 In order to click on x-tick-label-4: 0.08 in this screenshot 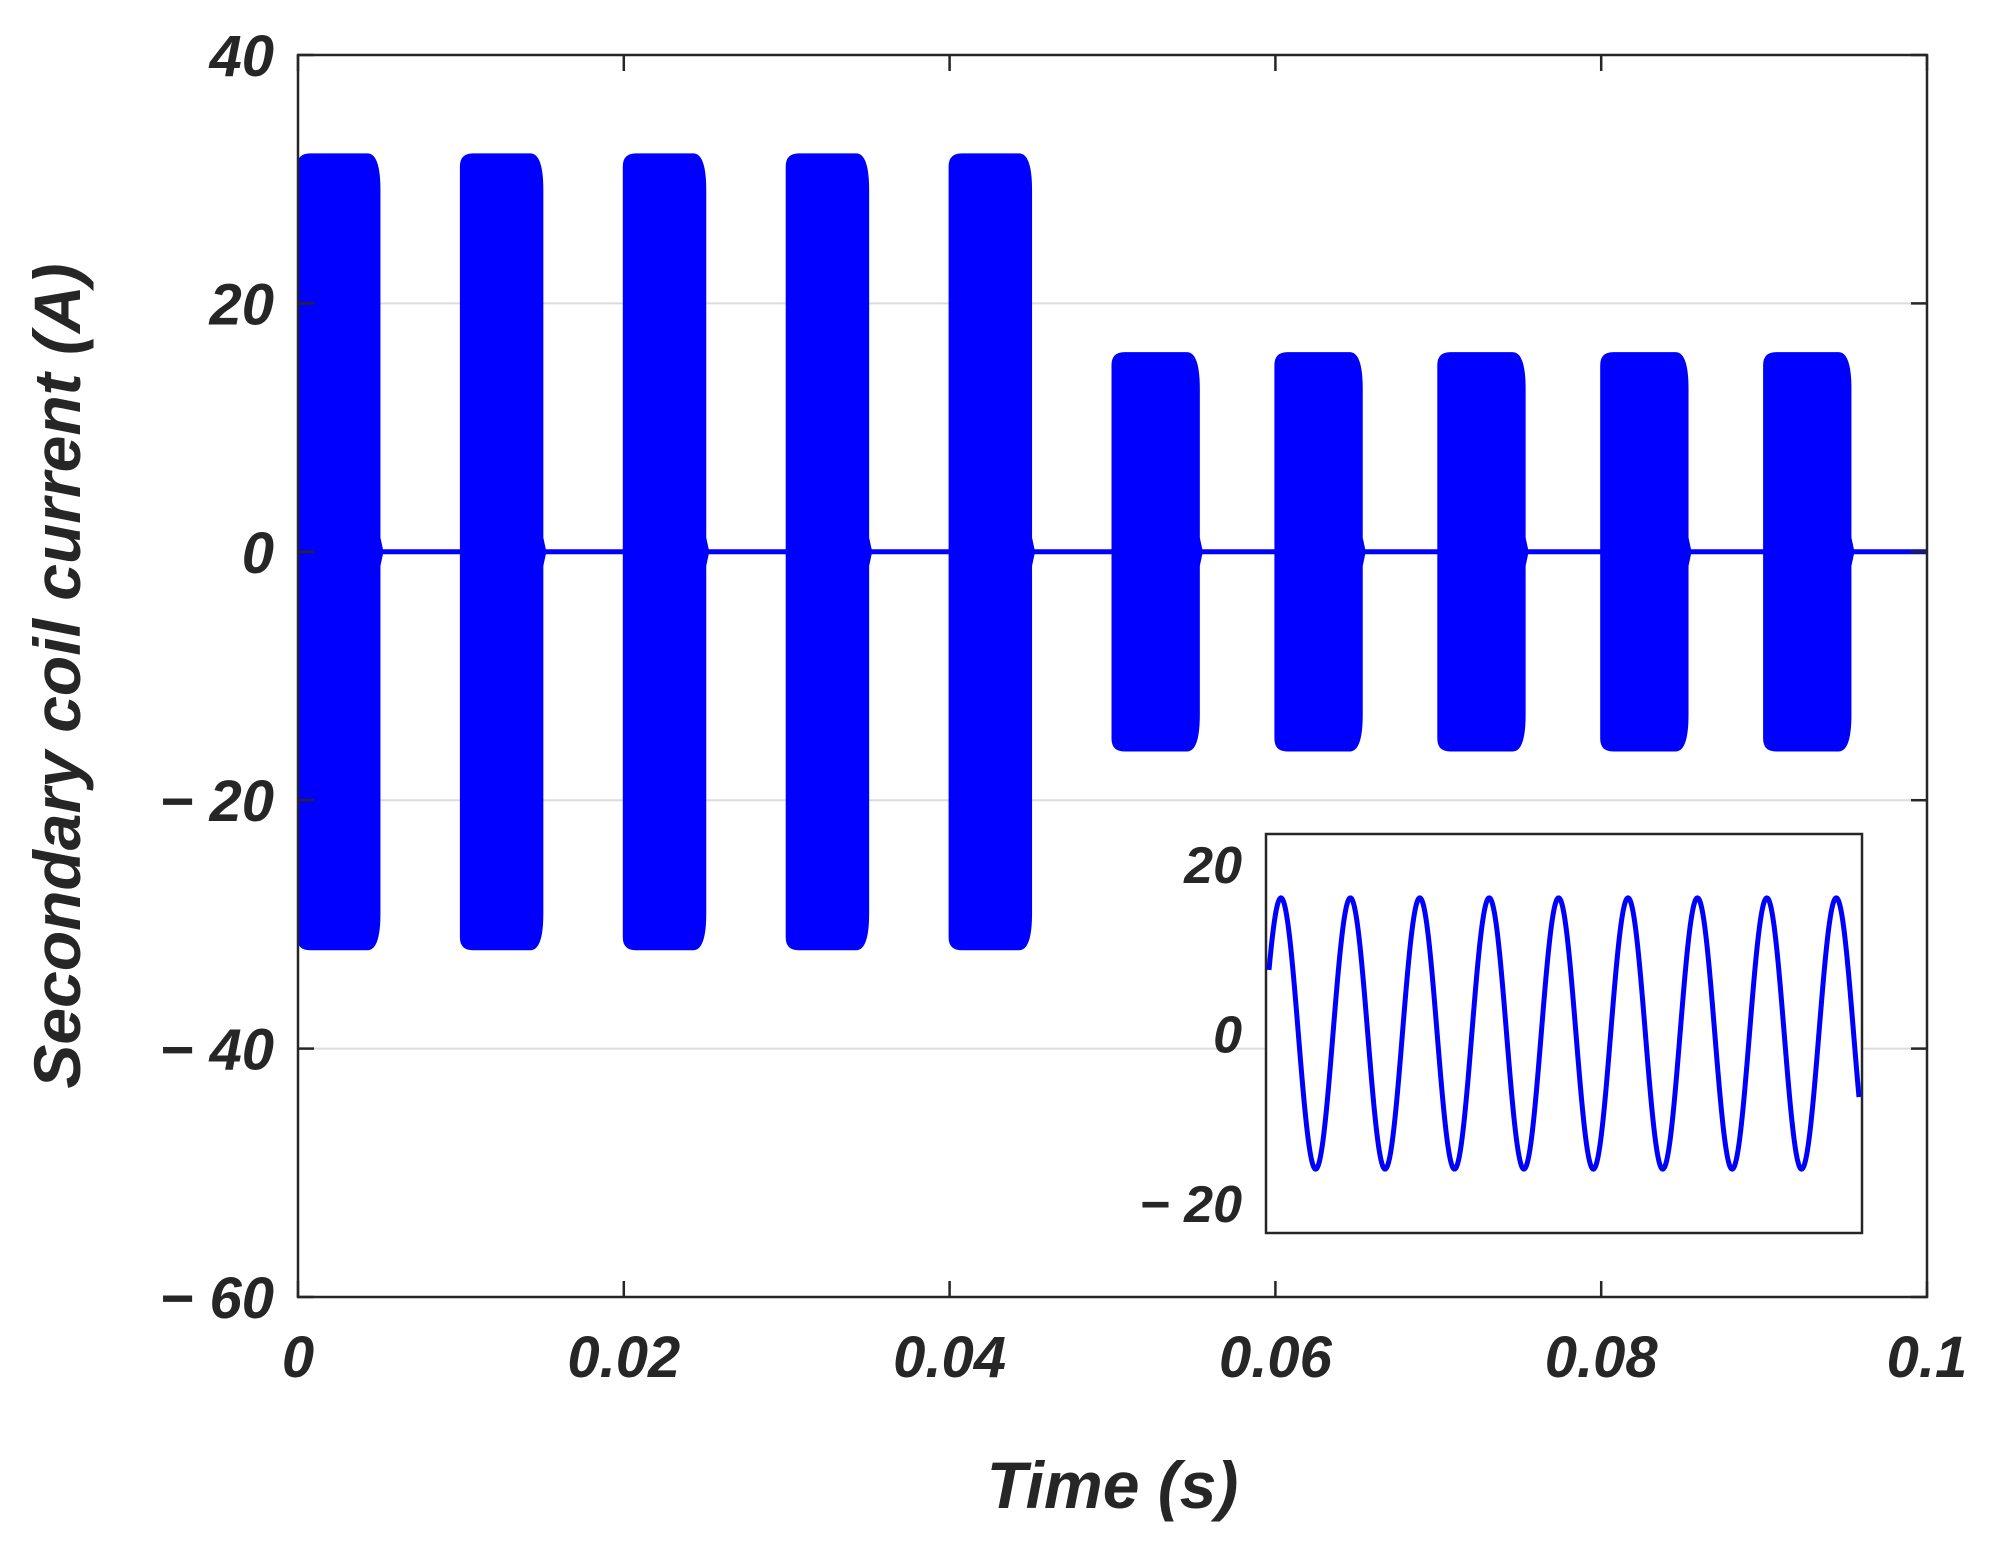, I will do `click(1602, 1357)`.